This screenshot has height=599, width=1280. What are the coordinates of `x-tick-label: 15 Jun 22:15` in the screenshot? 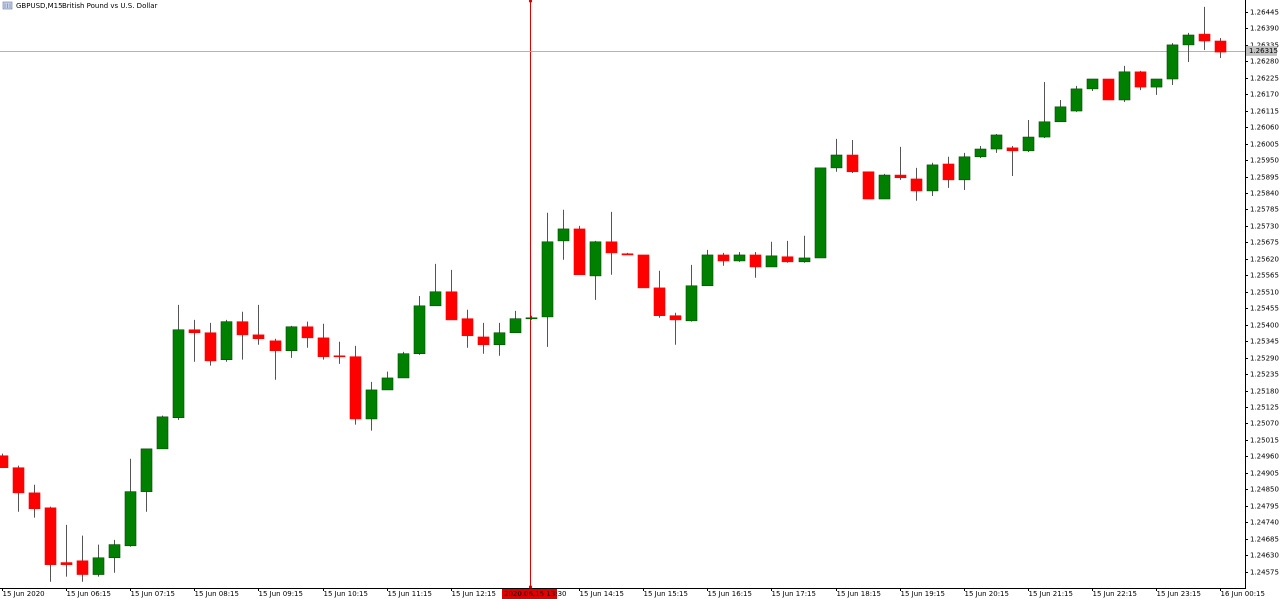 It's located at (1115, 594).